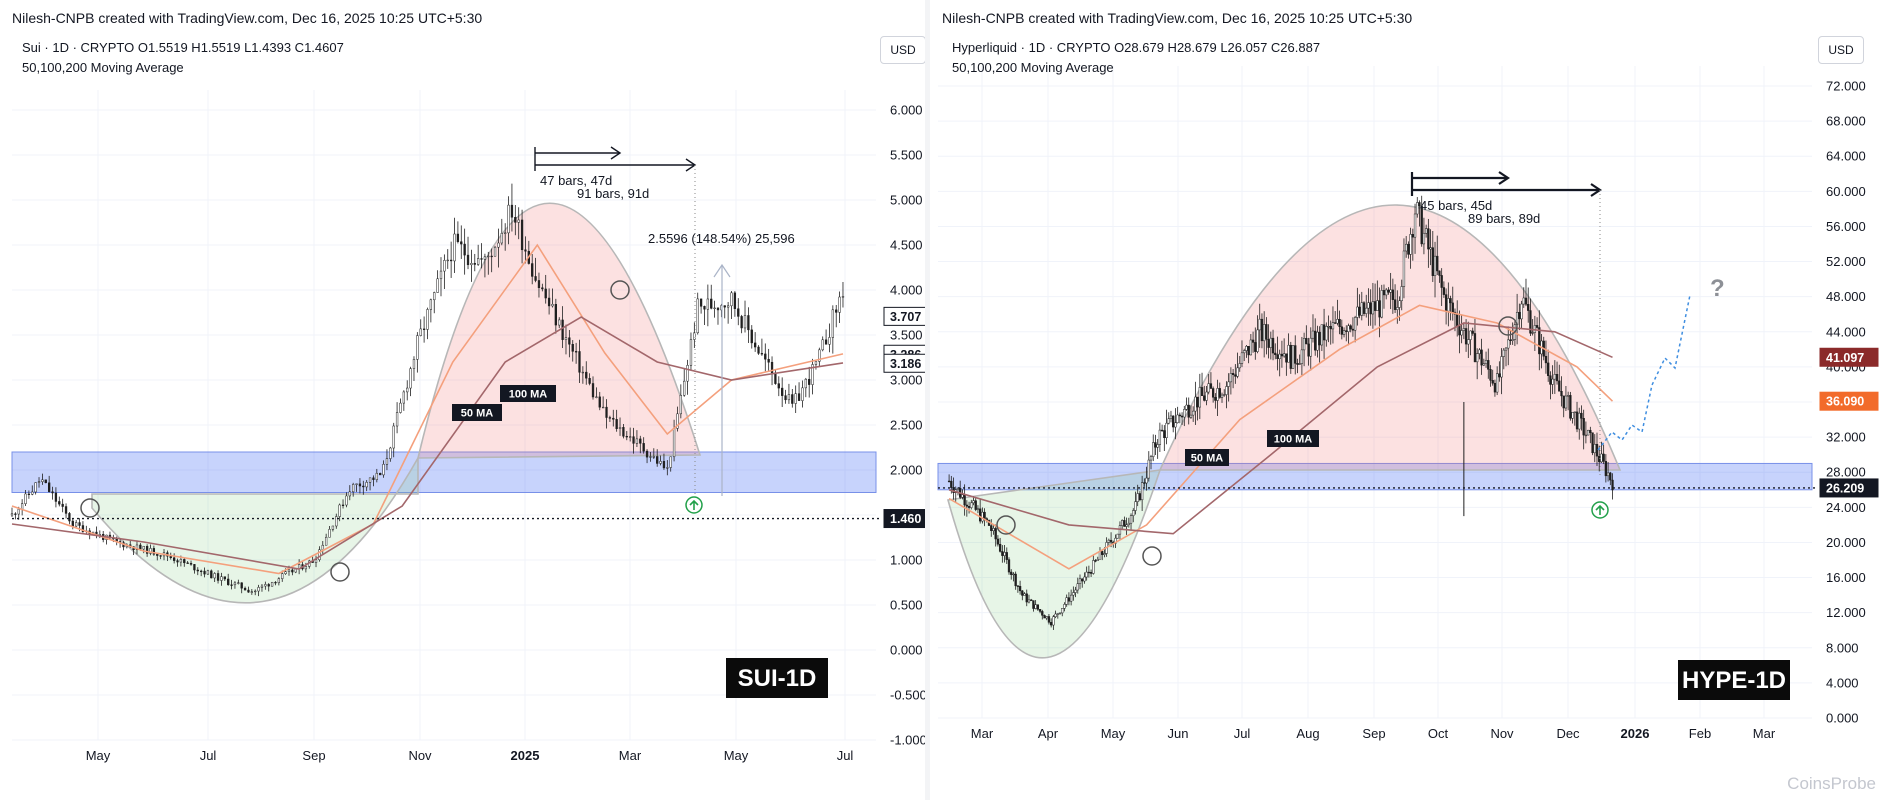 This screenshot has width=1890, height=800. Describe the element at coordinates (736, 755) in the screenshot. I see `x-tick-label: May` at that location.